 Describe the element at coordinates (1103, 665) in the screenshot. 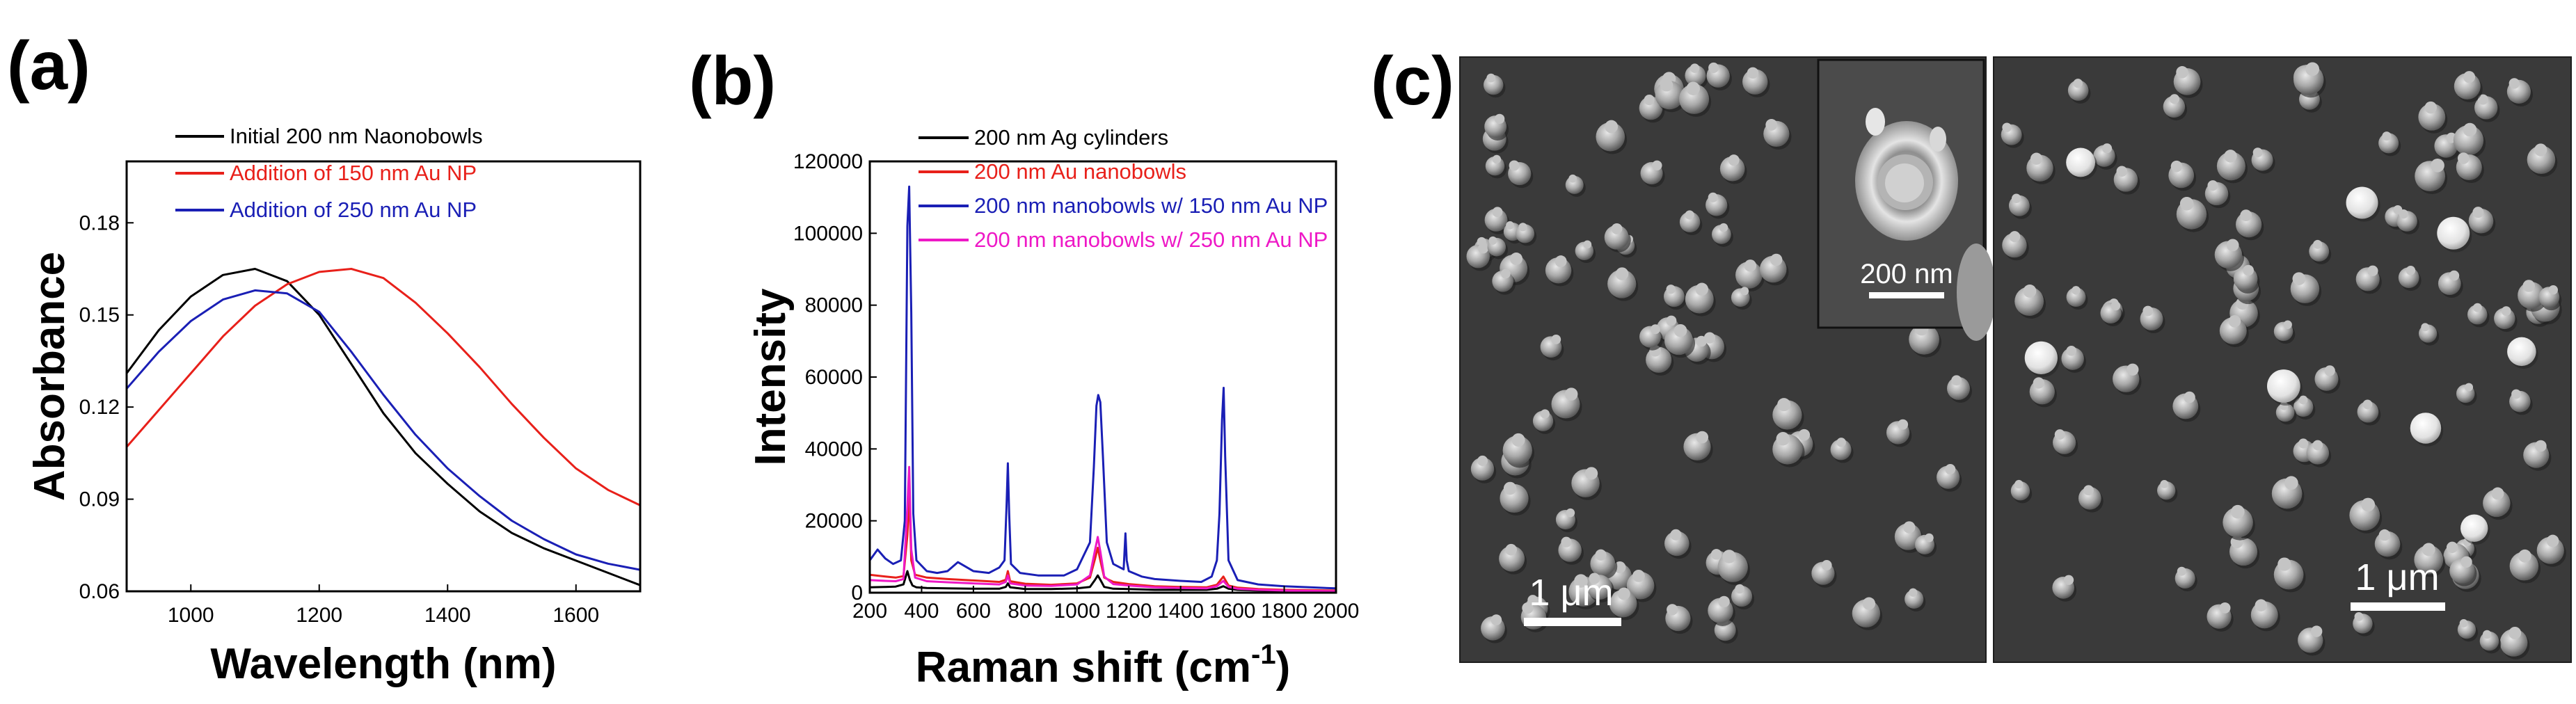

I see `x-axis-label: Raman shift (cm-1)` at that location.